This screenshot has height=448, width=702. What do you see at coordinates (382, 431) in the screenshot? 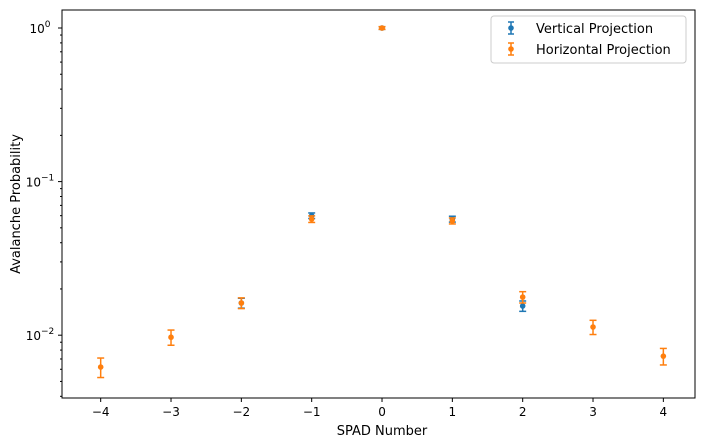
I see `x-axis-label: SPAD Number` at bounding box center [382, 431].